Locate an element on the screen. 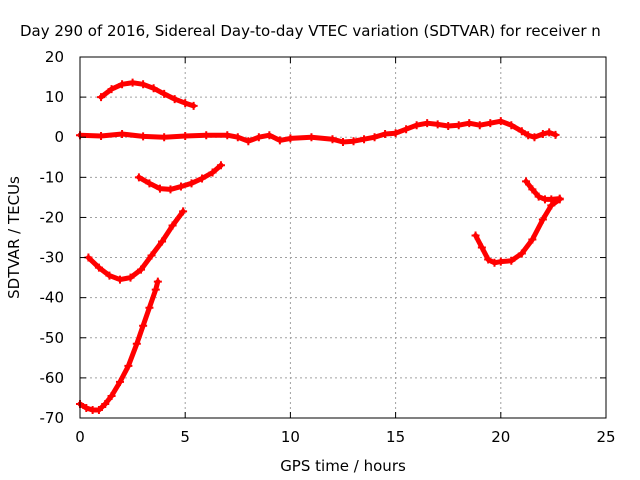 The width and height of the screenshot is (640, 480). y-tick-label: -50 is located at coordinates (52, 338).